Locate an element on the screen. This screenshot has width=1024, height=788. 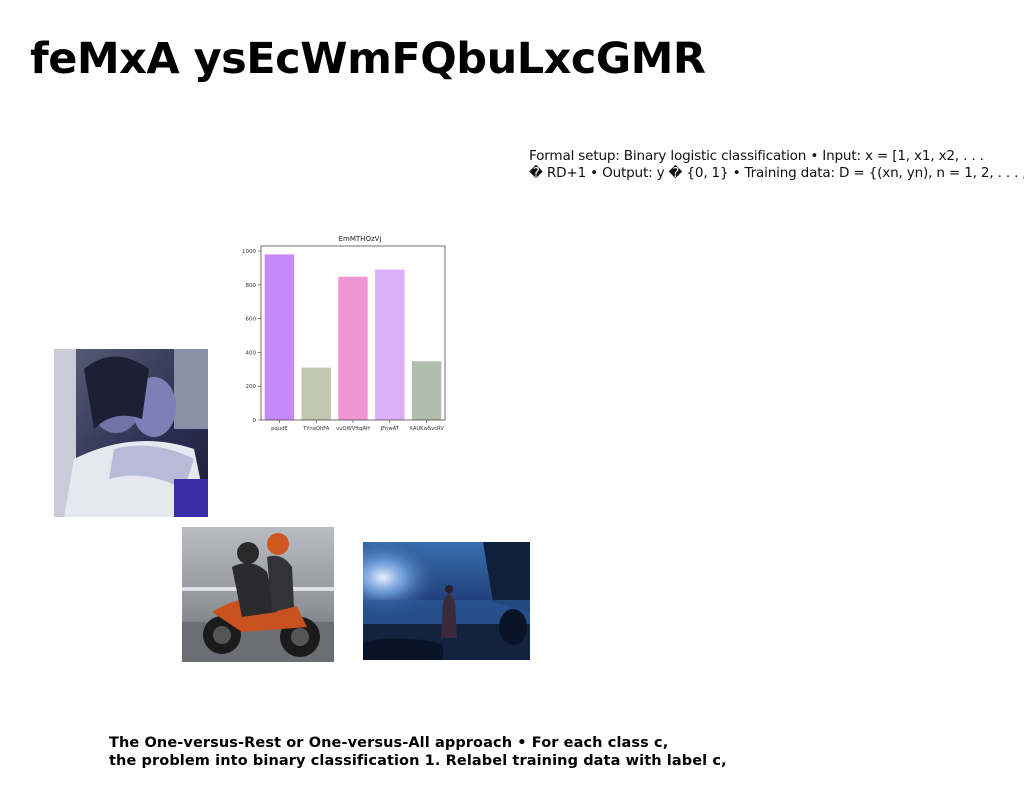
y-tick-label: 800 is located at coordinates (251, 286).